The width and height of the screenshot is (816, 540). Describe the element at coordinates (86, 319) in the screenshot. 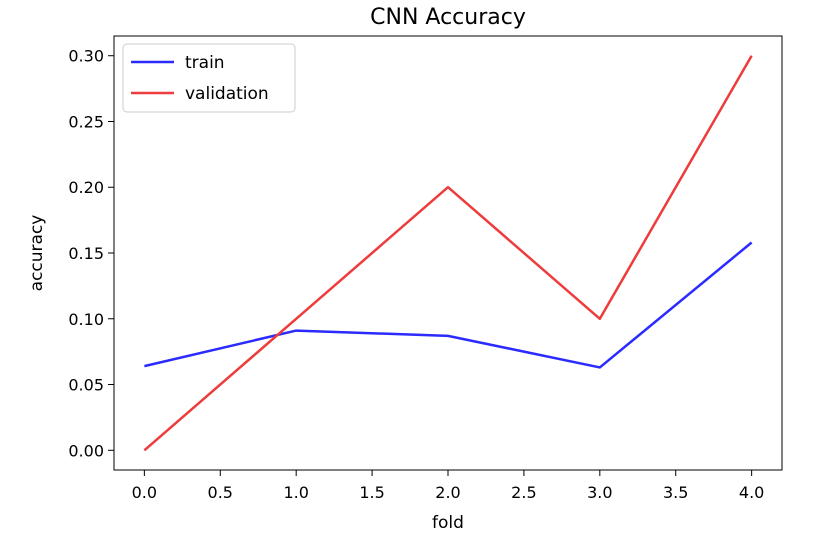

I see `y-tick-label: 0.10` at that location.